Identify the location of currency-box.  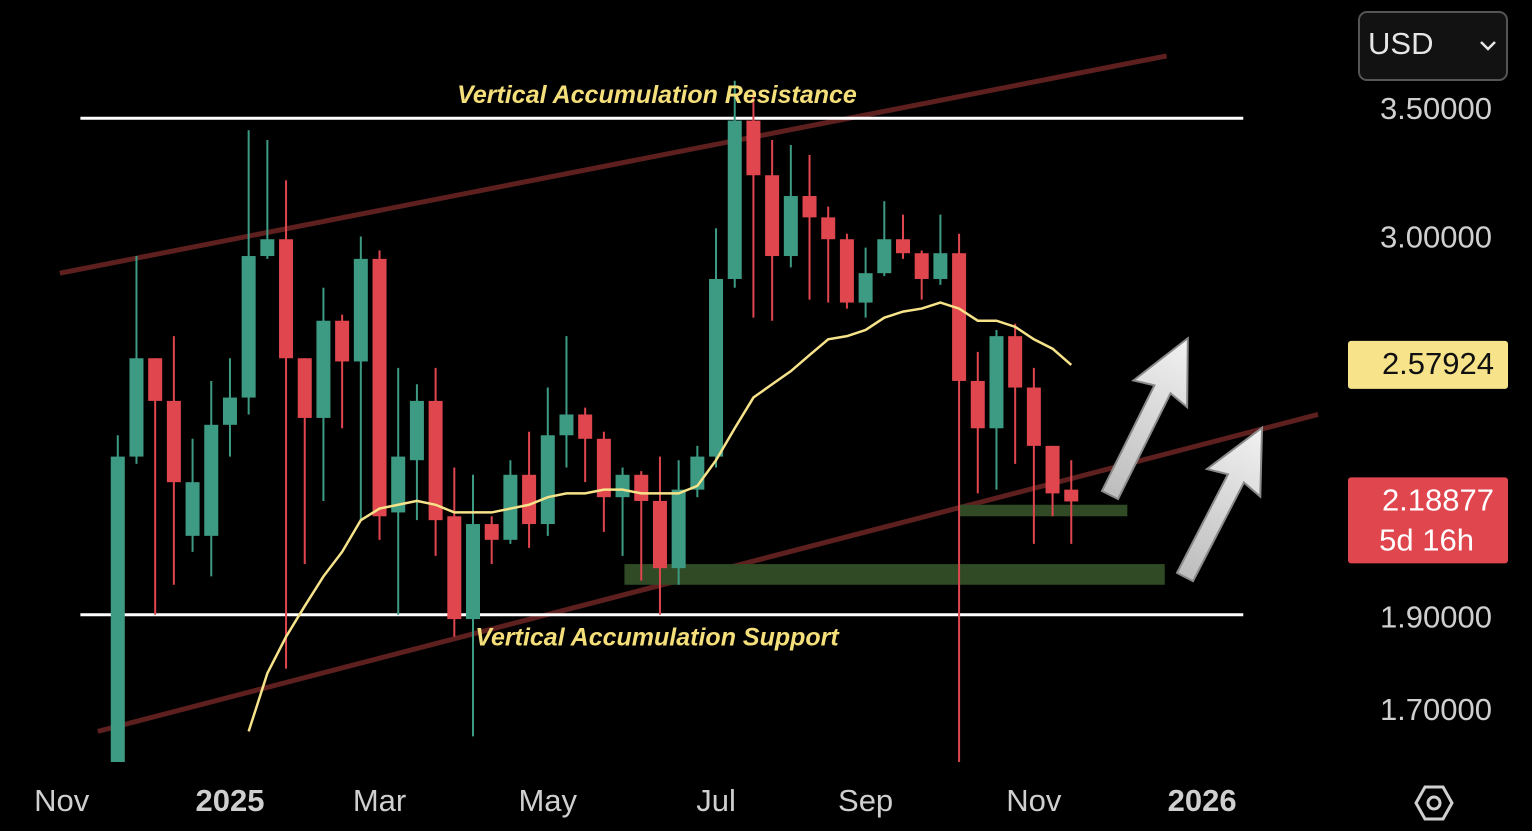
(1433, 46).